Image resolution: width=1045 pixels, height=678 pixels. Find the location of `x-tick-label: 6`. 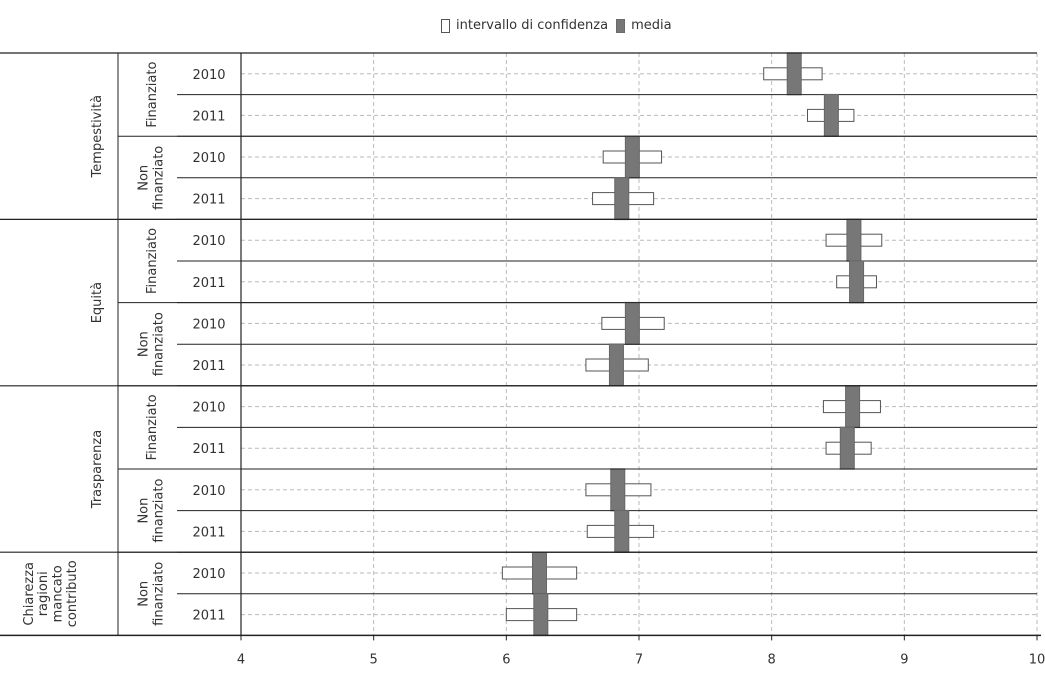

x-tick-label: 6 is located at coordinates (506, 659).